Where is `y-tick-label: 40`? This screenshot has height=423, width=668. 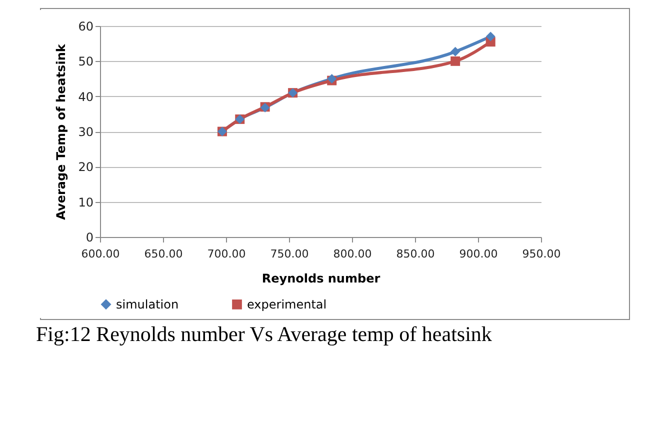 y-tick-label: 40 is located at coordinates (86, 97).